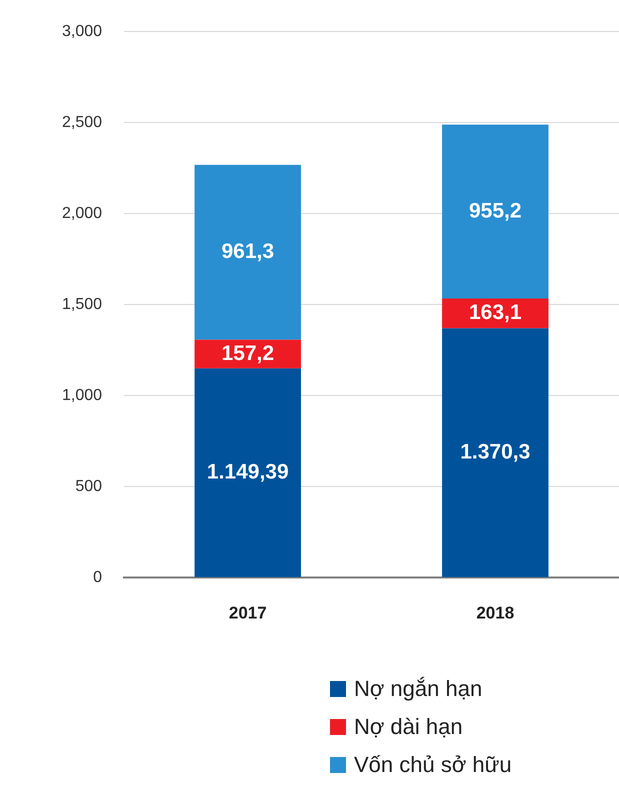 The height and width of the screenshot is (793, 619). I want to click on legend-label: Nợ dài hạn, so click(408, 727).